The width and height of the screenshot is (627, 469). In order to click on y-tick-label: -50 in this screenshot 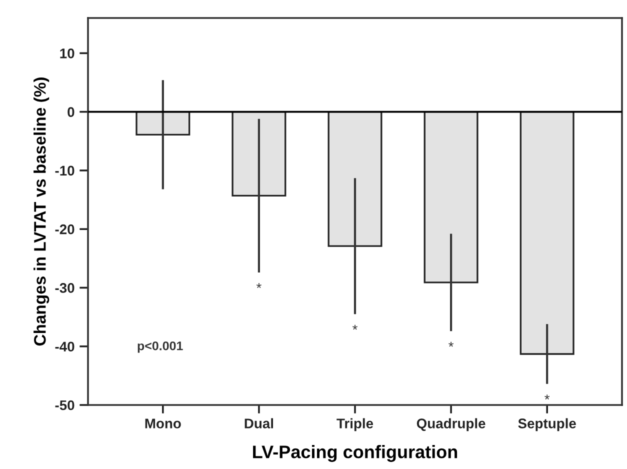, I will do `click(64, 405)`.